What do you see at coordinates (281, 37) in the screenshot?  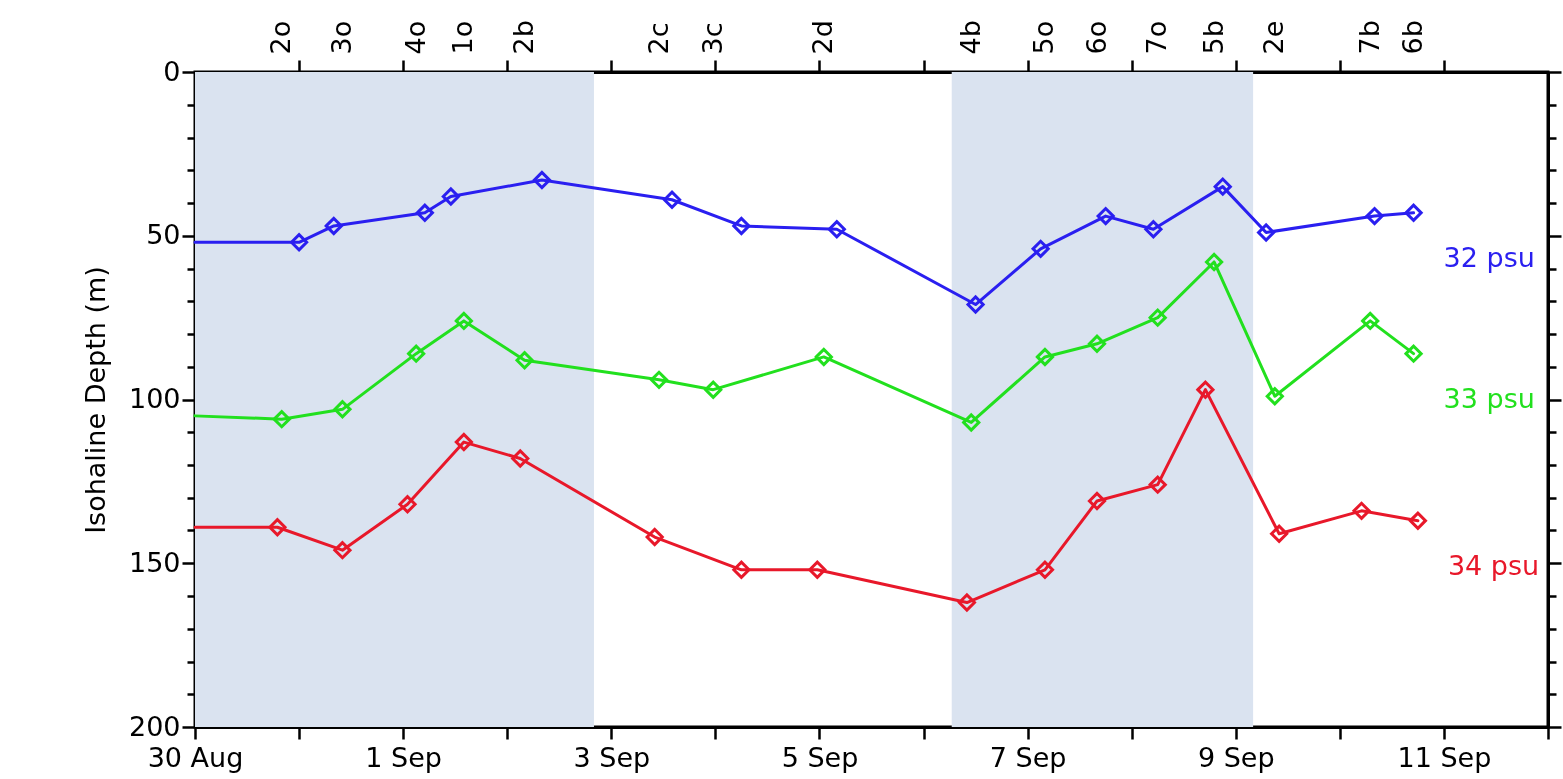 I see `x2-tick-label: 2o` at bounding box center [281, 37].